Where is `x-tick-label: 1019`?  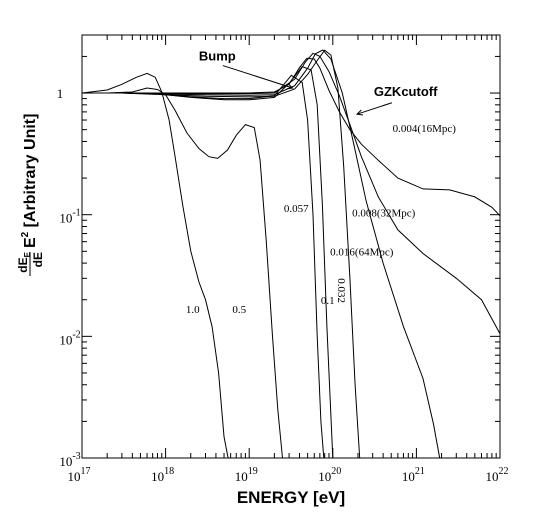
x-tick-label: 1019 is located at coordinates (246, 475).